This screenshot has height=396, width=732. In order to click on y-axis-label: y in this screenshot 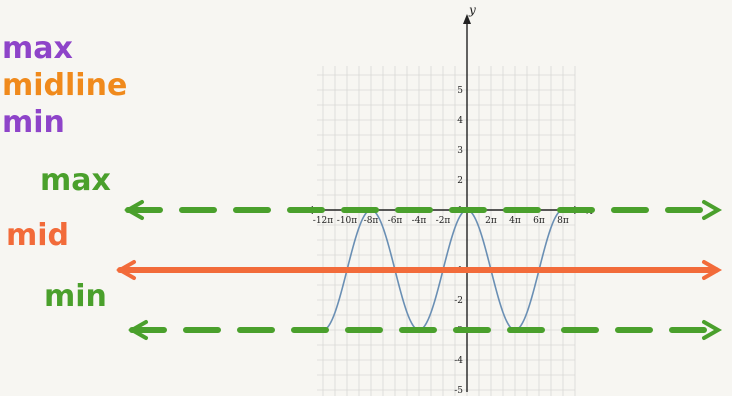, I will do `click(472, 10)`.